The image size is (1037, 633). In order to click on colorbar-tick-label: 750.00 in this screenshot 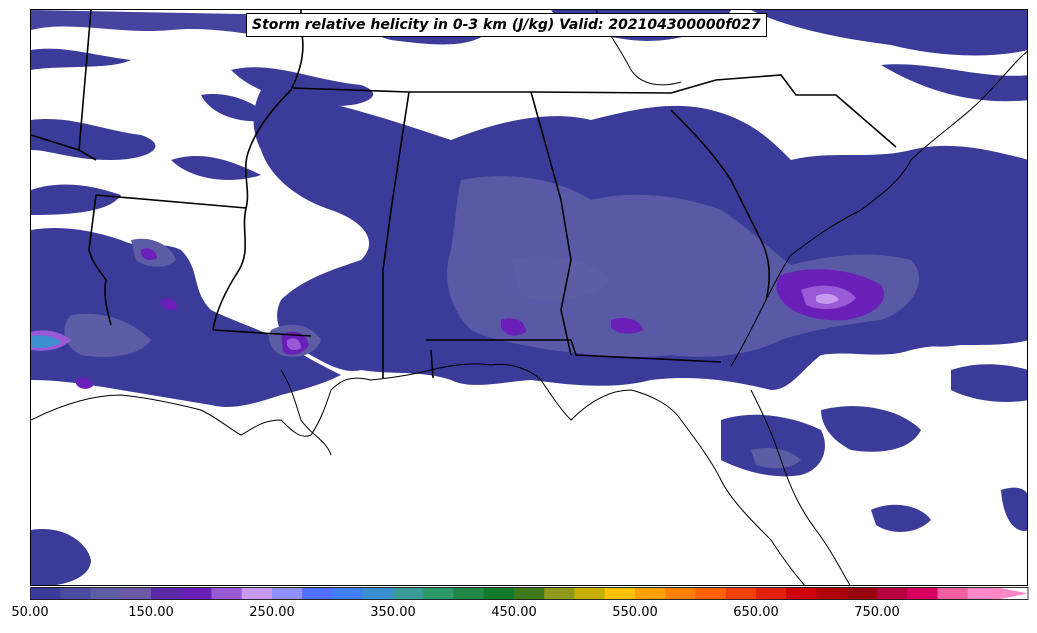, I will do `click(877, 612)`.